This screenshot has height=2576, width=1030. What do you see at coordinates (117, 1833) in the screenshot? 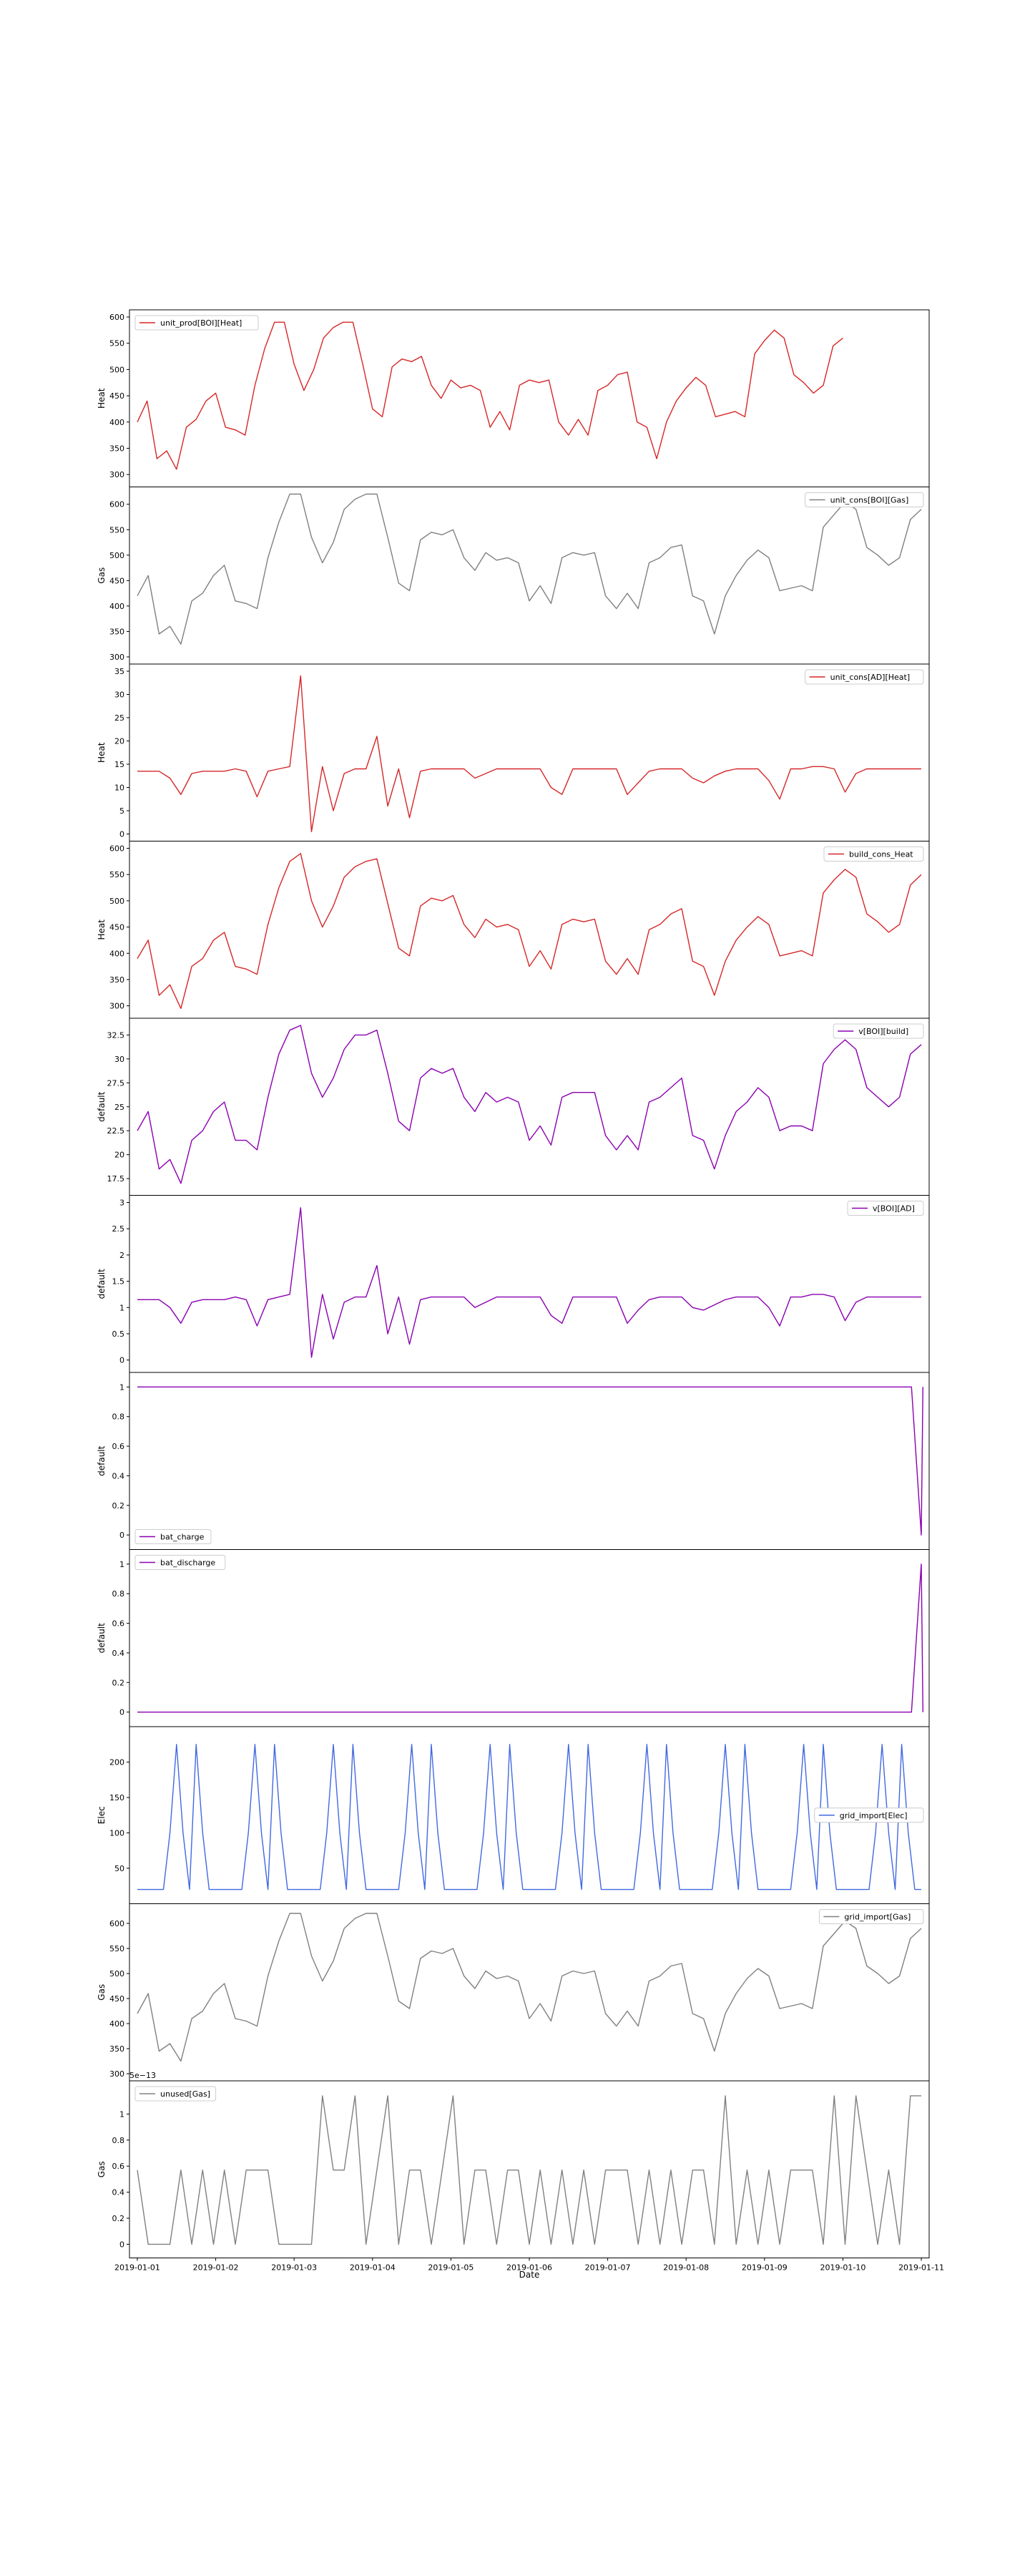
I see `y-tick-label: 100` at bounding box center [117, 1833].